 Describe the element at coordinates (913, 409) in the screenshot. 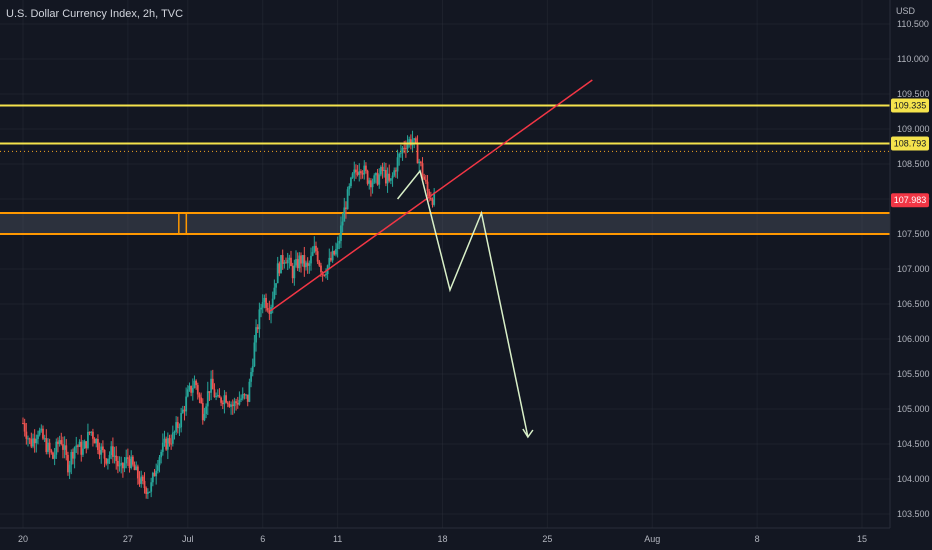

I see `y-tick-label: 105.000` at that location.